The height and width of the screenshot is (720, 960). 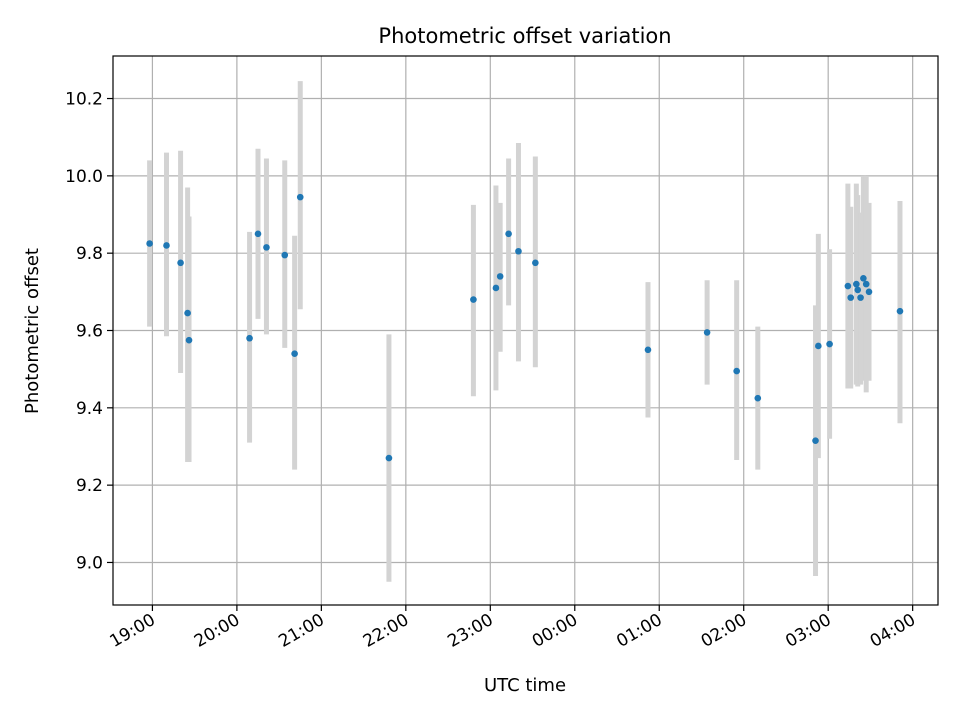 I want to click on chart-title: Photometric offset variation, so click(x=524, y=36).